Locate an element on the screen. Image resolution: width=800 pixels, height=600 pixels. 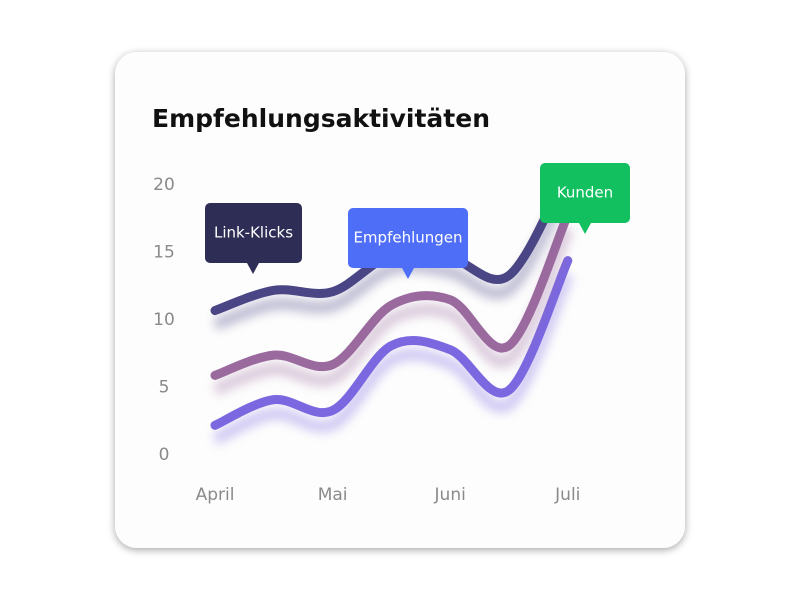
legend-label: Empfehlungen is located at coordinates (407, 238).